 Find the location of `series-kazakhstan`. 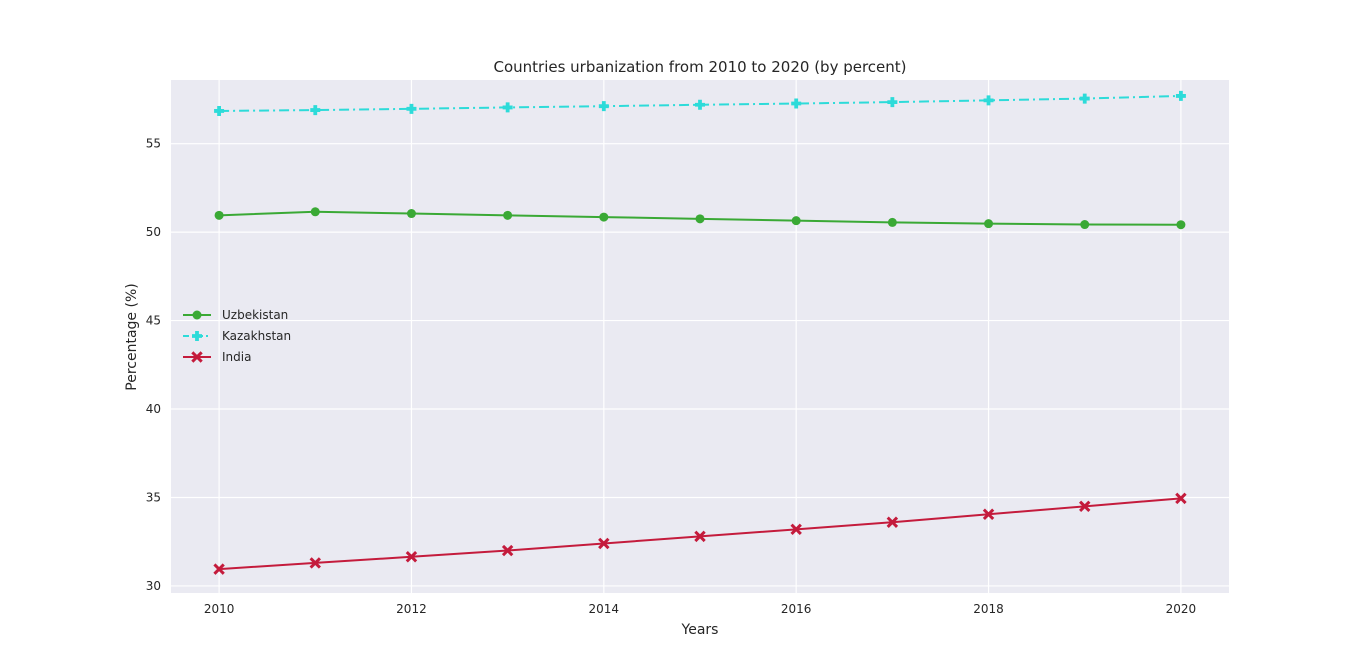

series-kazakhstan is located at coordinates (700, 103).